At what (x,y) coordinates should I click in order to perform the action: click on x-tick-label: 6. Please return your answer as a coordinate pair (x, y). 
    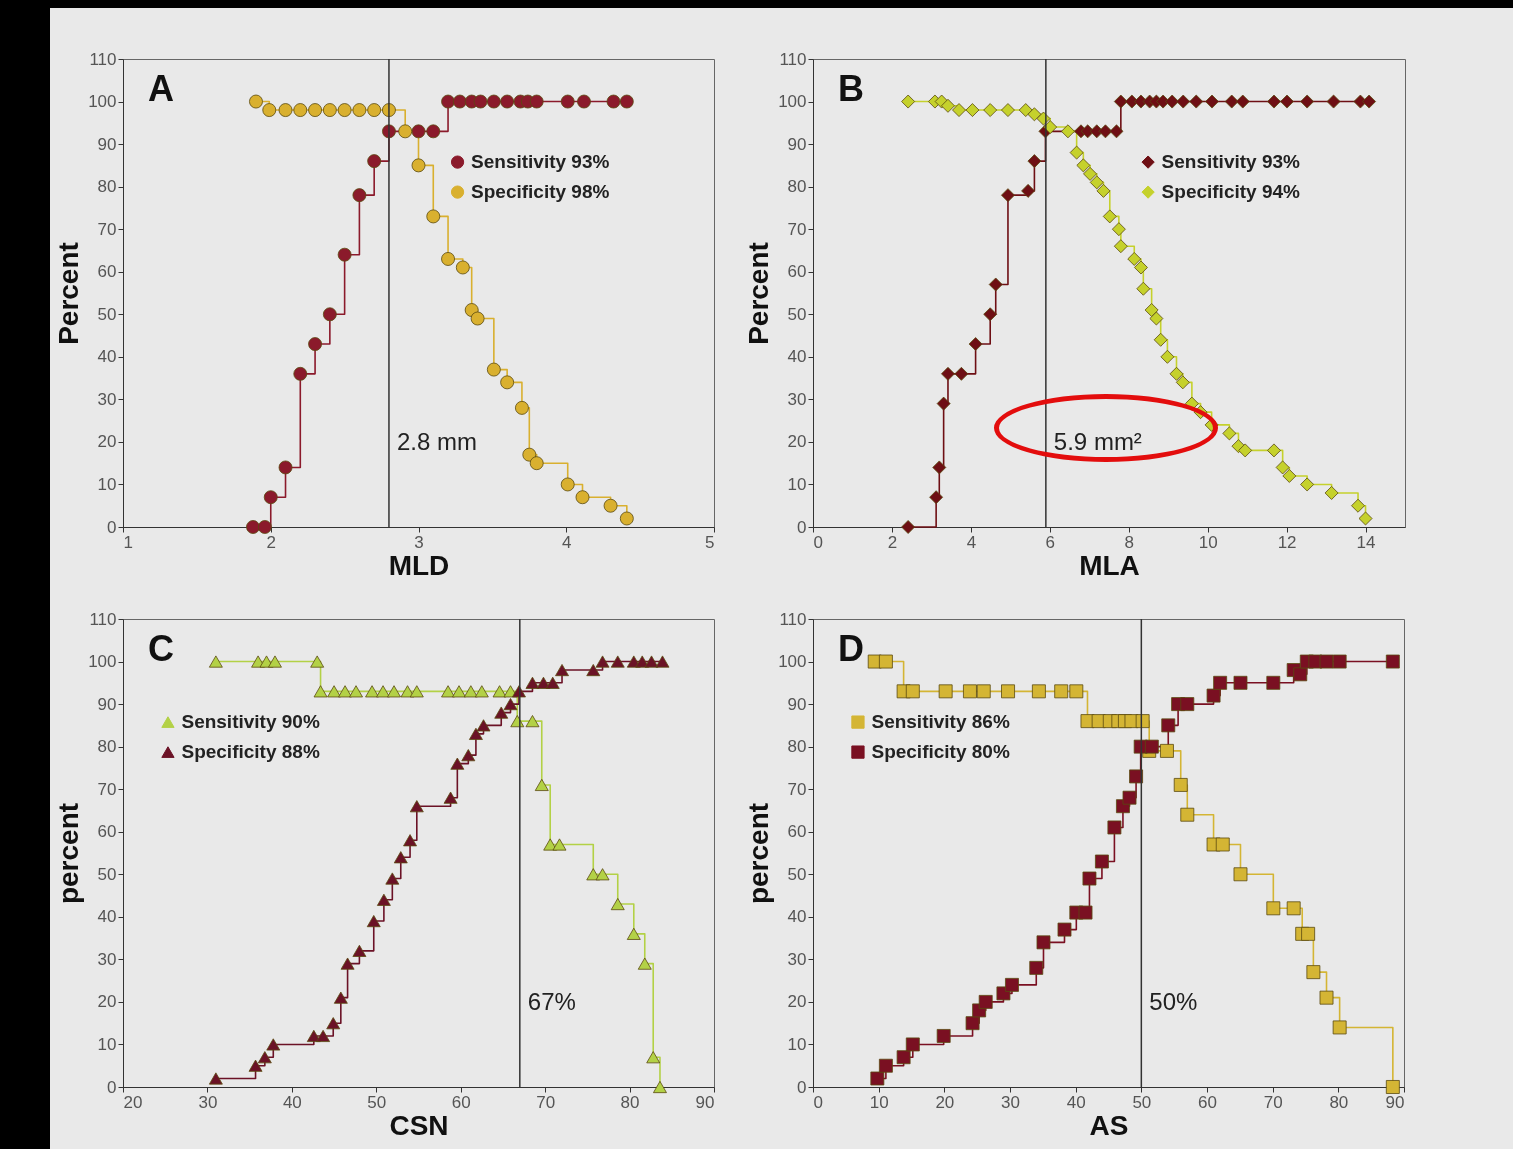
    Looking at the image, I should click on (1050, 542).